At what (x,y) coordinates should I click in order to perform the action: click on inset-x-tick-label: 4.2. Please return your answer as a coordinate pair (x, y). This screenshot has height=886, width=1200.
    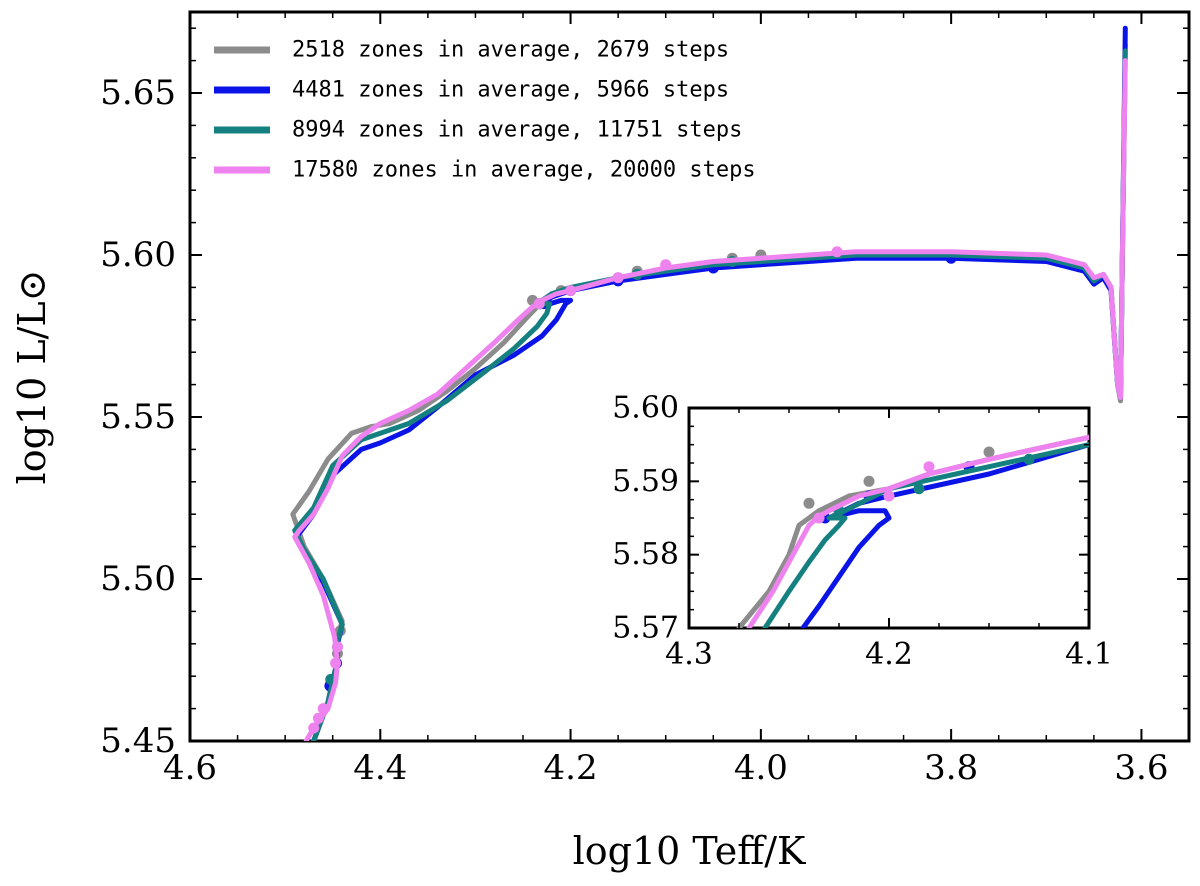
    Looking at the image, I should click on (889, 654).